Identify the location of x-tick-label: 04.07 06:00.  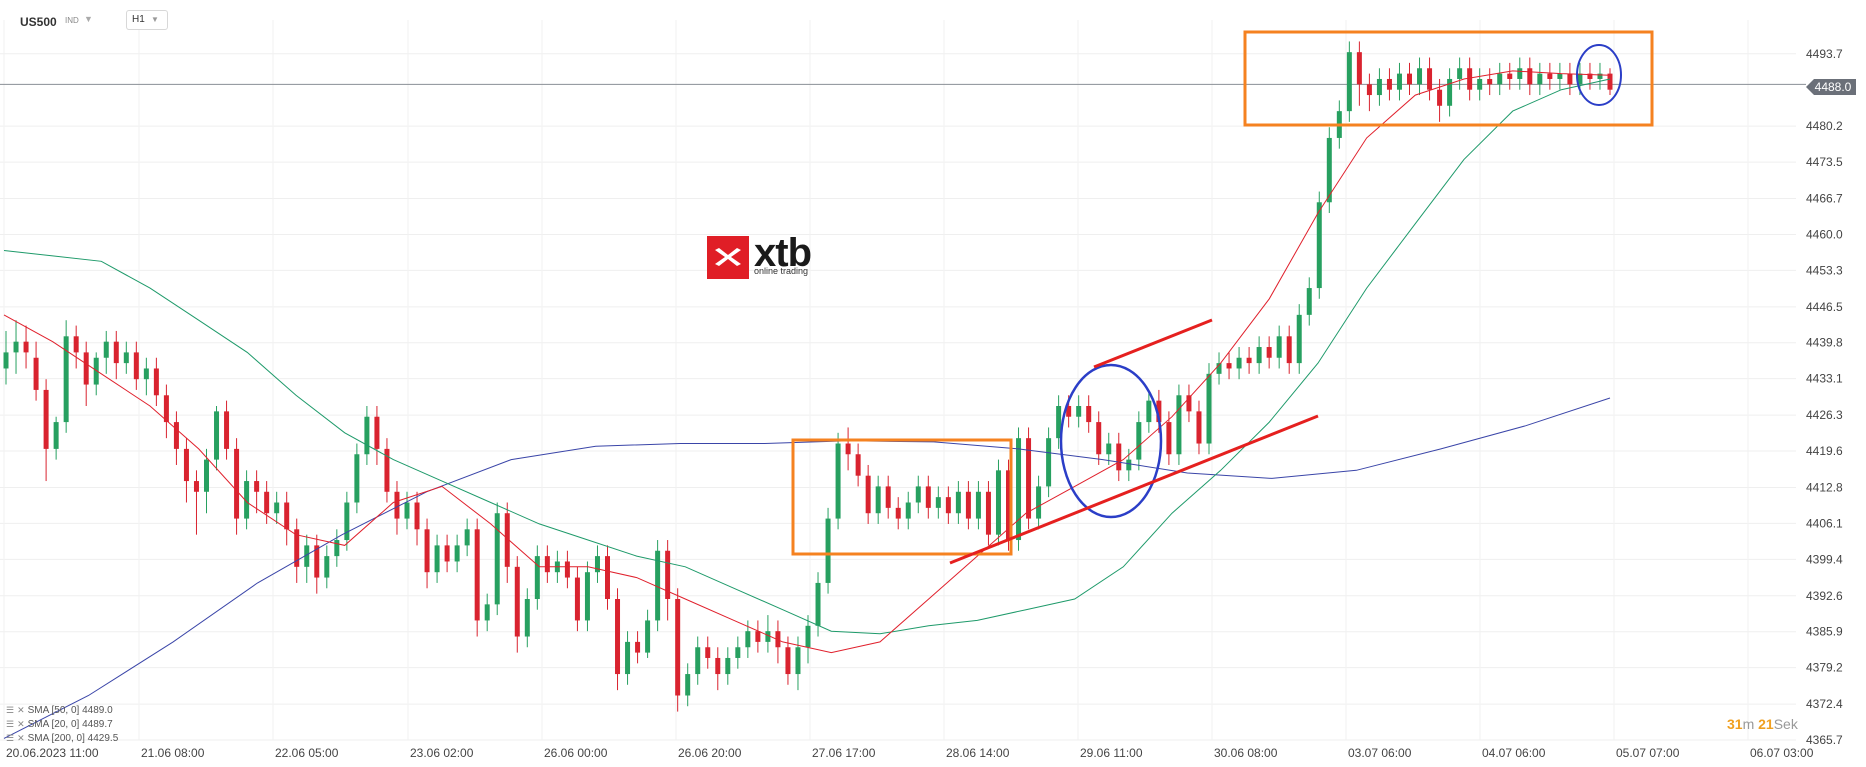
(1514, 753).